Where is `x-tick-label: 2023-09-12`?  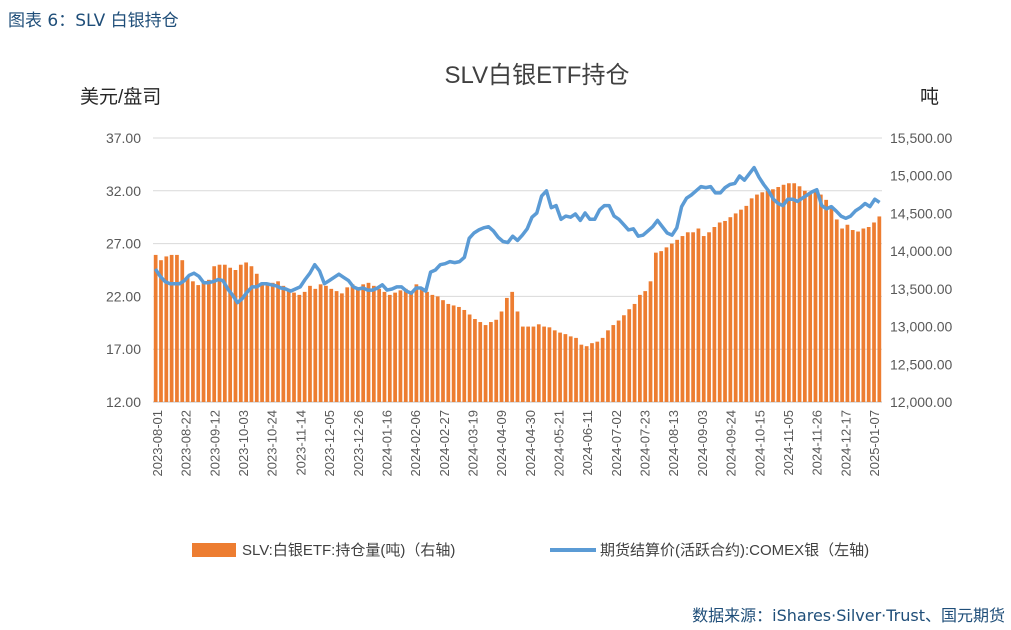 x-tick-label: 2023-09-12 is located at coordinates (214, 443).